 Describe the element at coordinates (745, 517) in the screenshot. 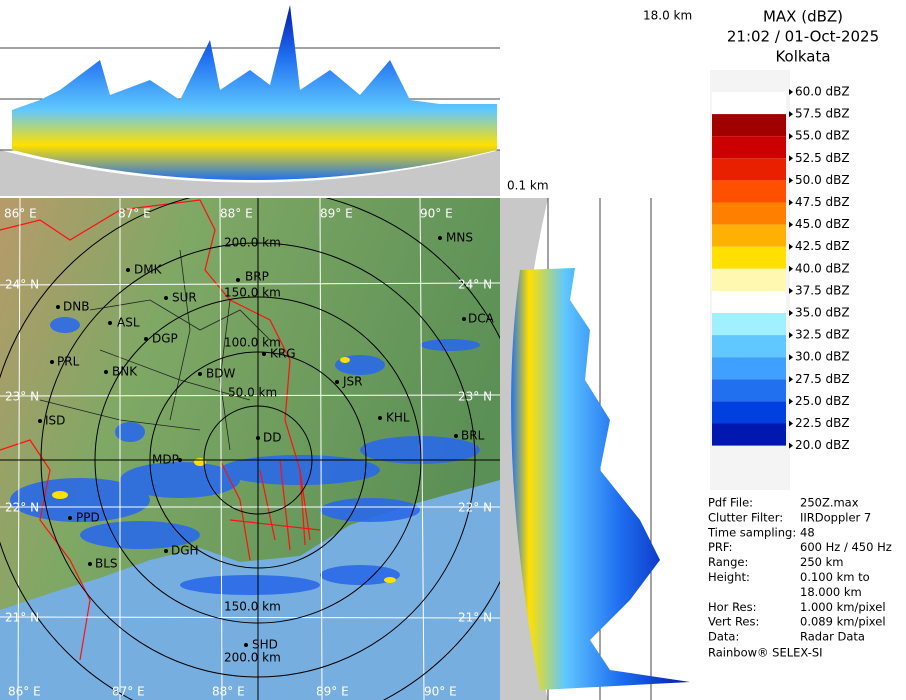

I see `info-label: Clutter Filter:` at that location.